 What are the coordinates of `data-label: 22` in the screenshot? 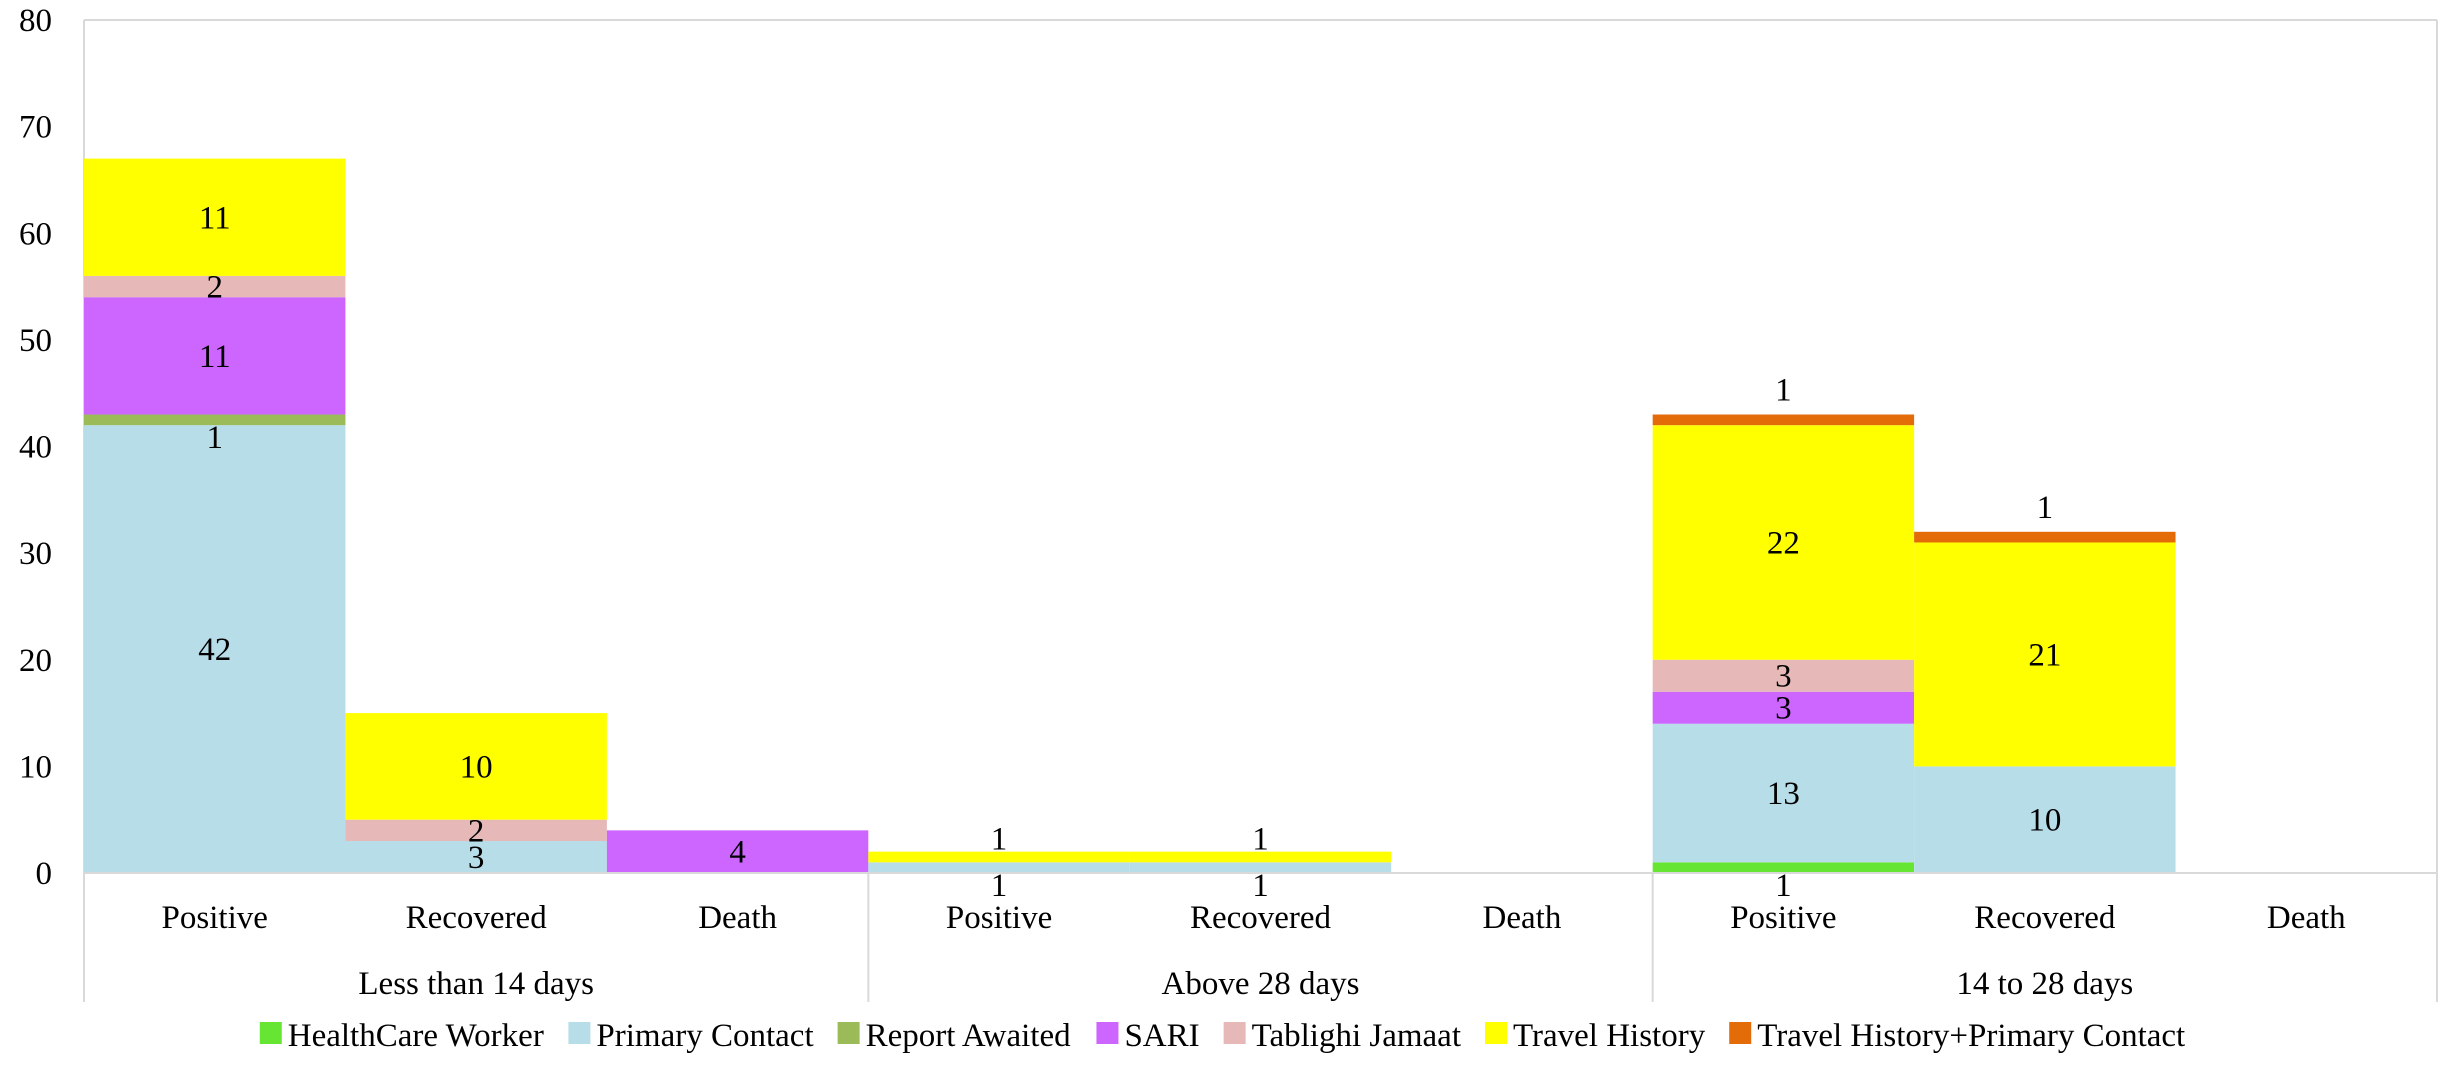 It's located at (1783, 543).